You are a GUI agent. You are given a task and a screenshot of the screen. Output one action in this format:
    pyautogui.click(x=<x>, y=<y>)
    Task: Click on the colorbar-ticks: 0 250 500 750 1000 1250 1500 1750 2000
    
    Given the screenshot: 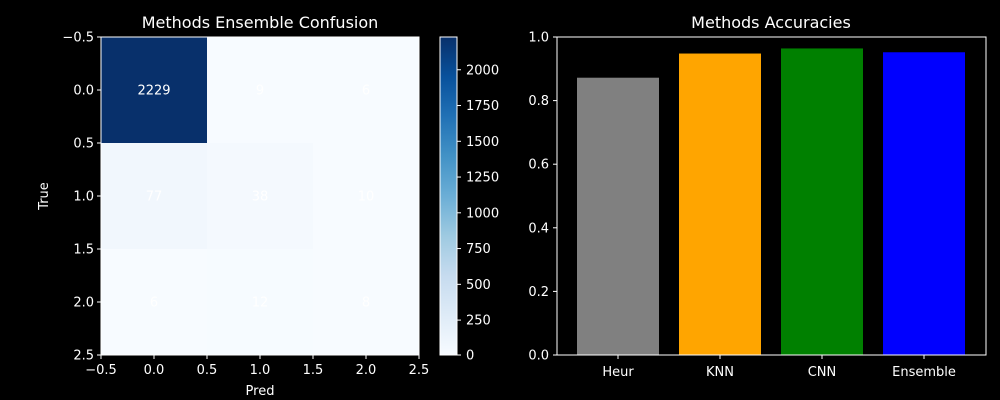 What is the action you would take?
    pyautogui.click(x=478, y=213)
    